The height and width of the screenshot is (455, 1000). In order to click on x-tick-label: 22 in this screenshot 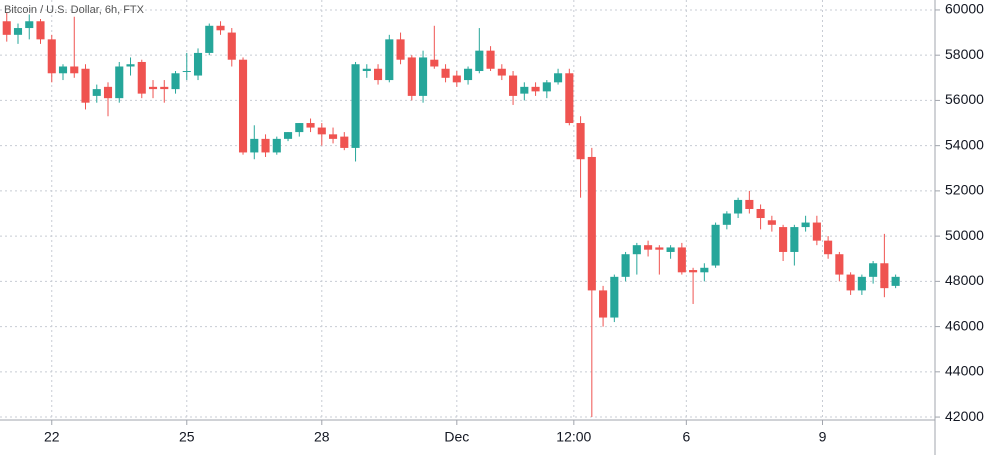, I will do `click(52, 437)`.